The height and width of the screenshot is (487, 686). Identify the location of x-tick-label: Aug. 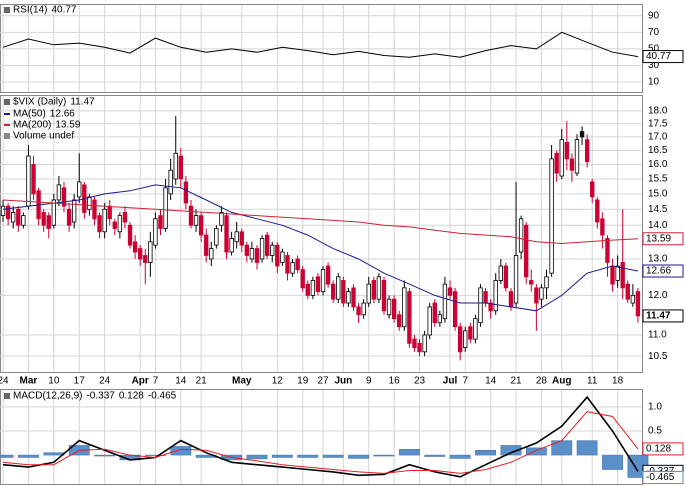
(561, 381).